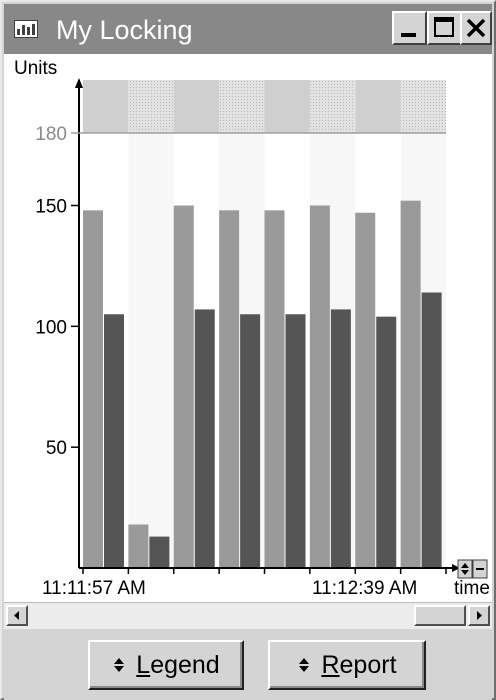 Image resolution: width=496 pixels, height=700 pixels. What do you see at coordinates (51, 134) in the screenshot?
I see `y-tick-label: 180` at bounding box center [51, 134].